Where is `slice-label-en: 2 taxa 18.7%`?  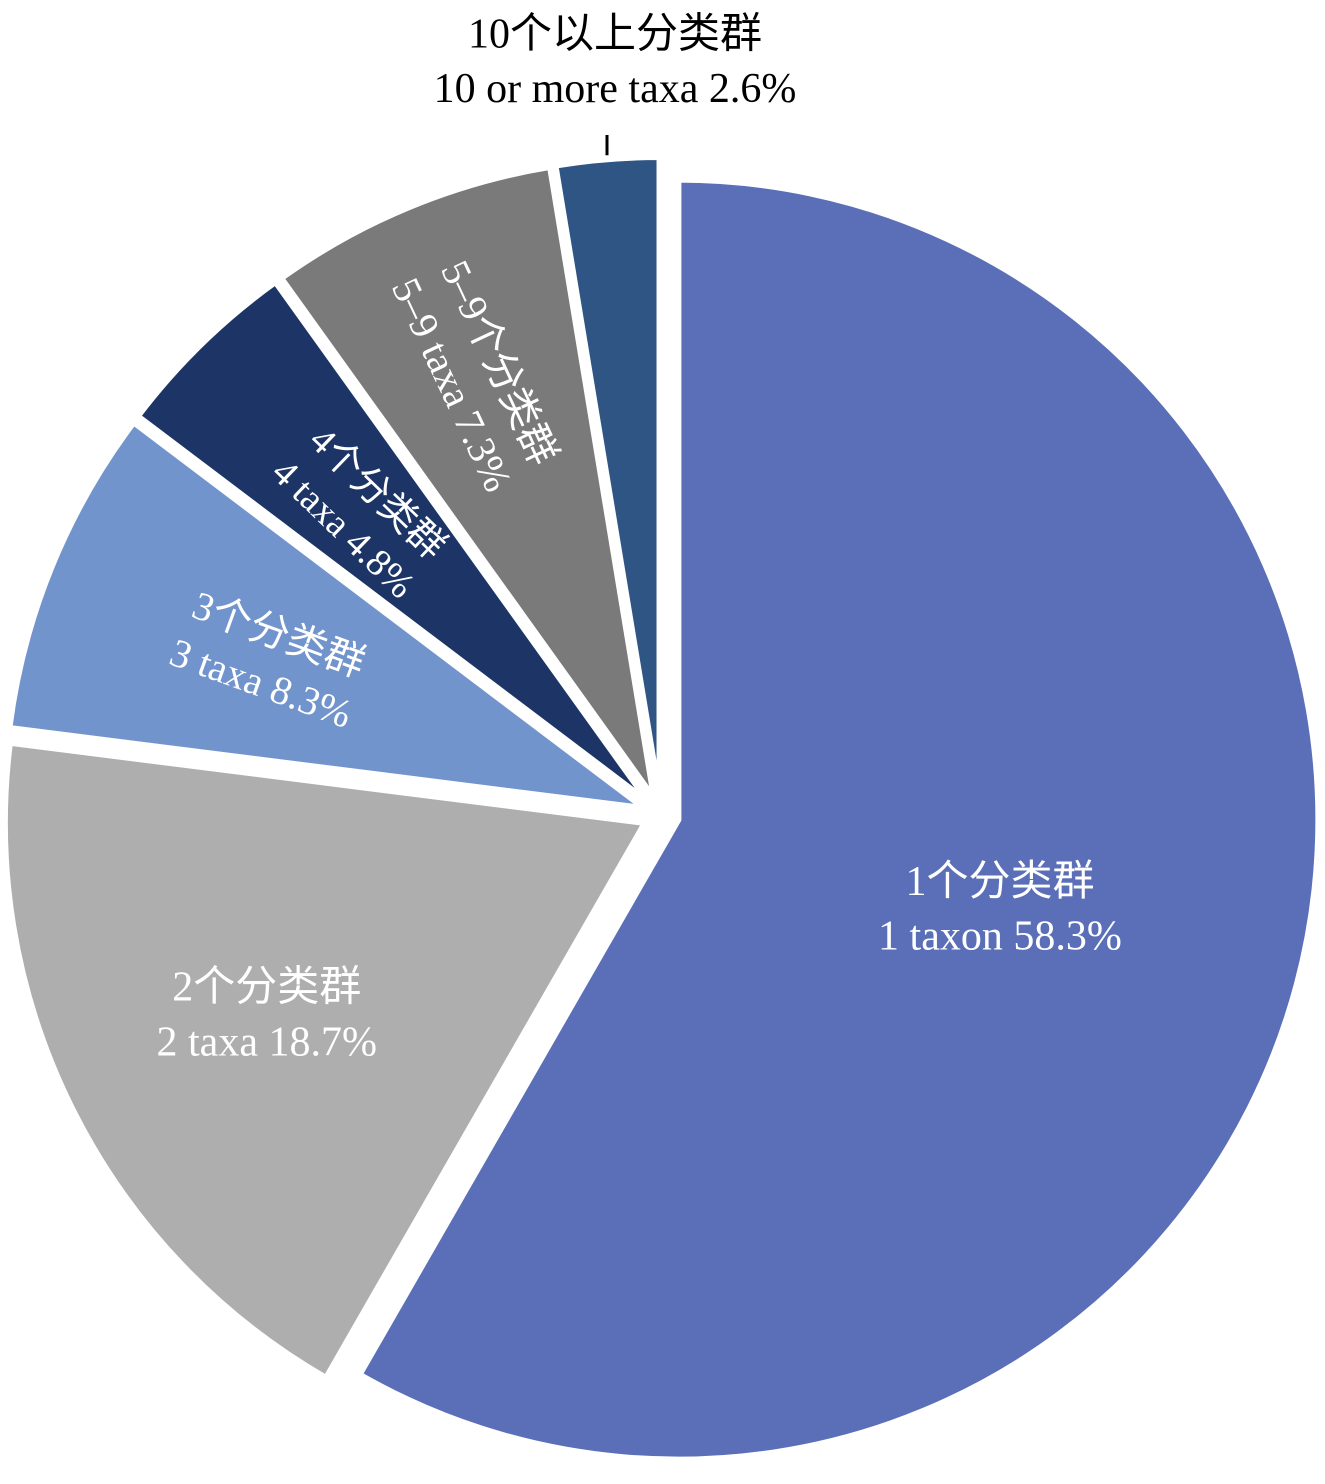
slice-label-en: 2 taxa 18.7% is located at coordinates (267, 1042).